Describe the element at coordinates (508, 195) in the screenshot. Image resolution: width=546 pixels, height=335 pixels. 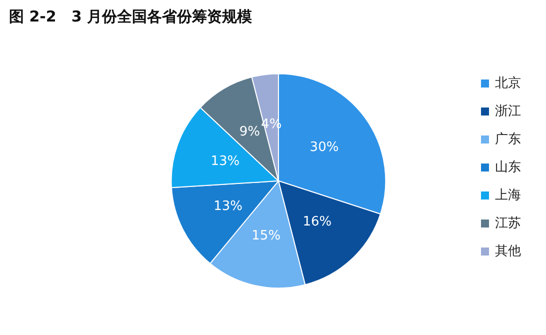
I see `legend-label: 上海` at that location.